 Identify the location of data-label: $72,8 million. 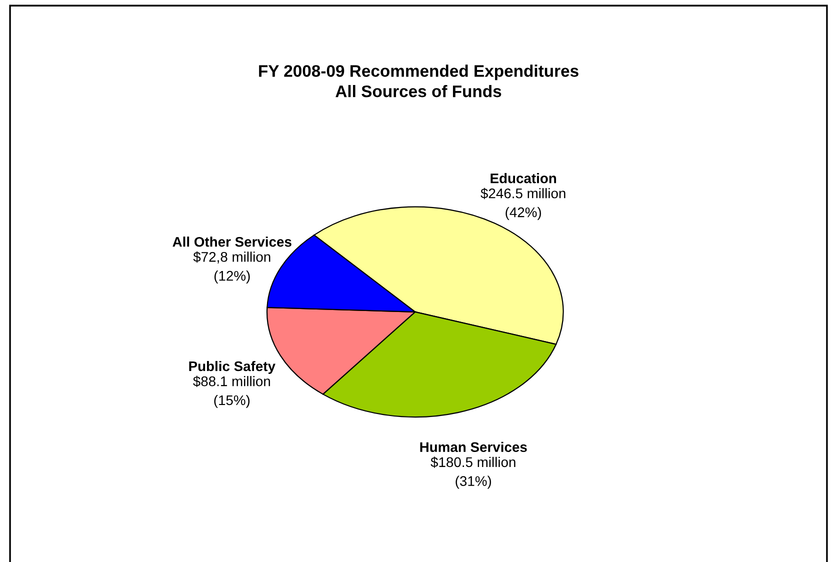
(231, 257).